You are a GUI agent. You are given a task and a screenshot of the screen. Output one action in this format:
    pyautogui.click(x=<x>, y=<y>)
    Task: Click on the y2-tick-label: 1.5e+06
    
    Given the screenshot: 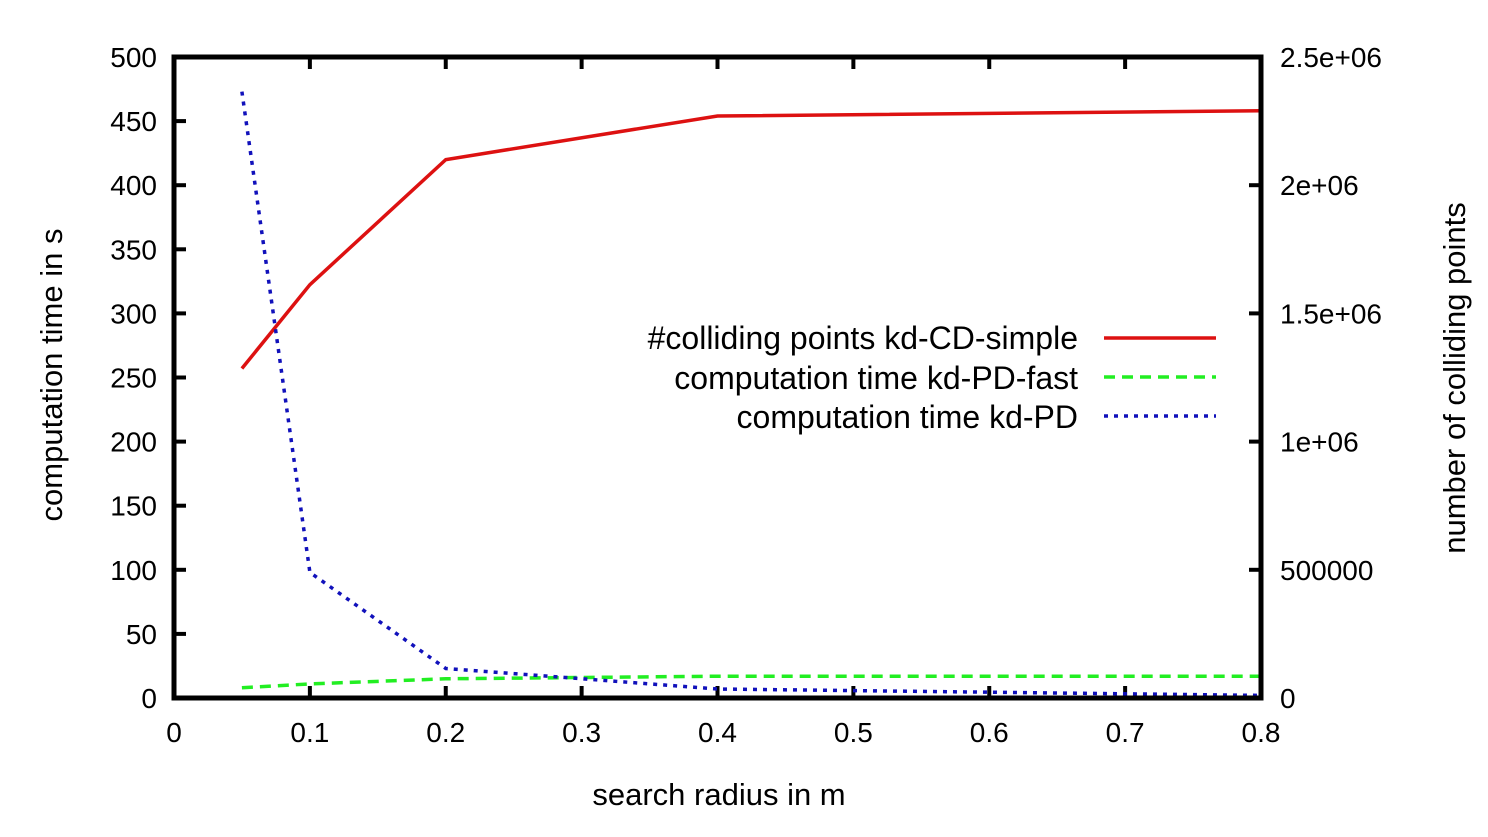 What is the action you would take?
    pyautogui.click(x=1331, y=313)
    